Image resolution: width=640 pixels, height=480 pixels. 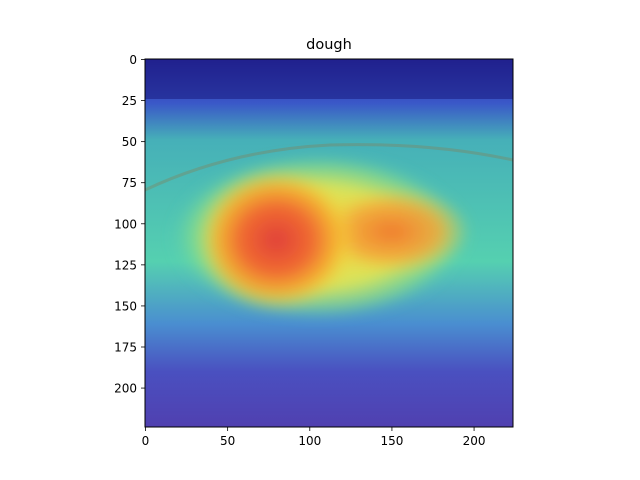 What do you see at coordinates (133, 60) in the screenshot?
I see `y-tick-label: 0` at bounding box center [133, 60].